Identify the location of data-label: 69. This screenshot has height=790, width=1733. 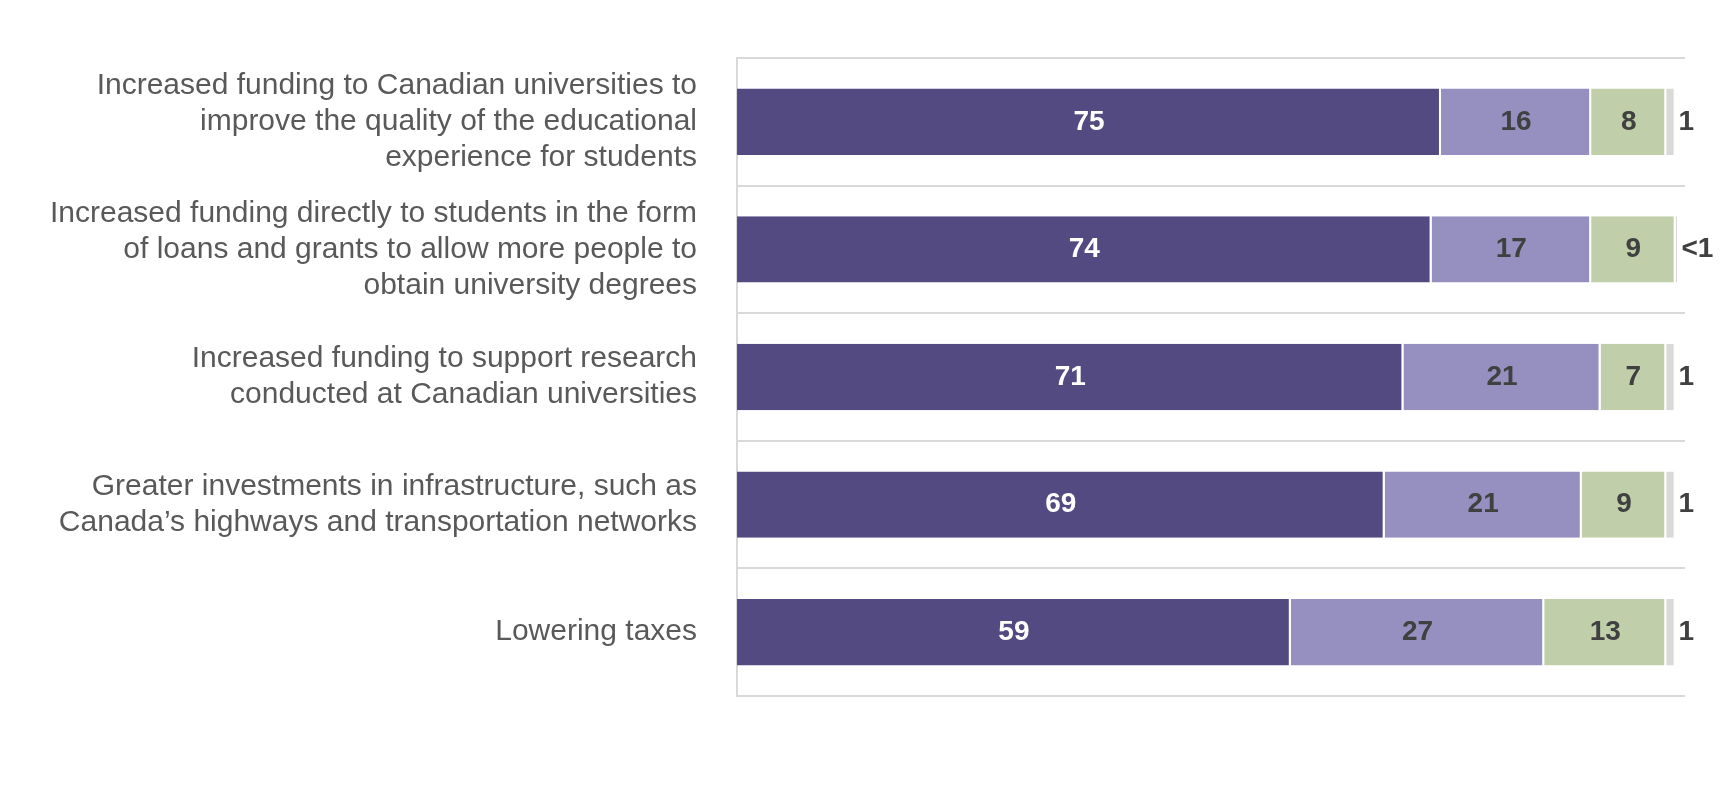
(1061, 503).